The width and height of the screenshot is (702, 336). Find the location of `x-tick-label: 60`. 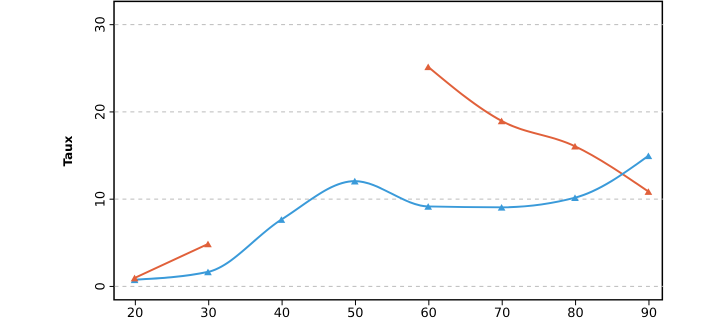

x-tick-label: 60 is located at coordinates (428, 314).